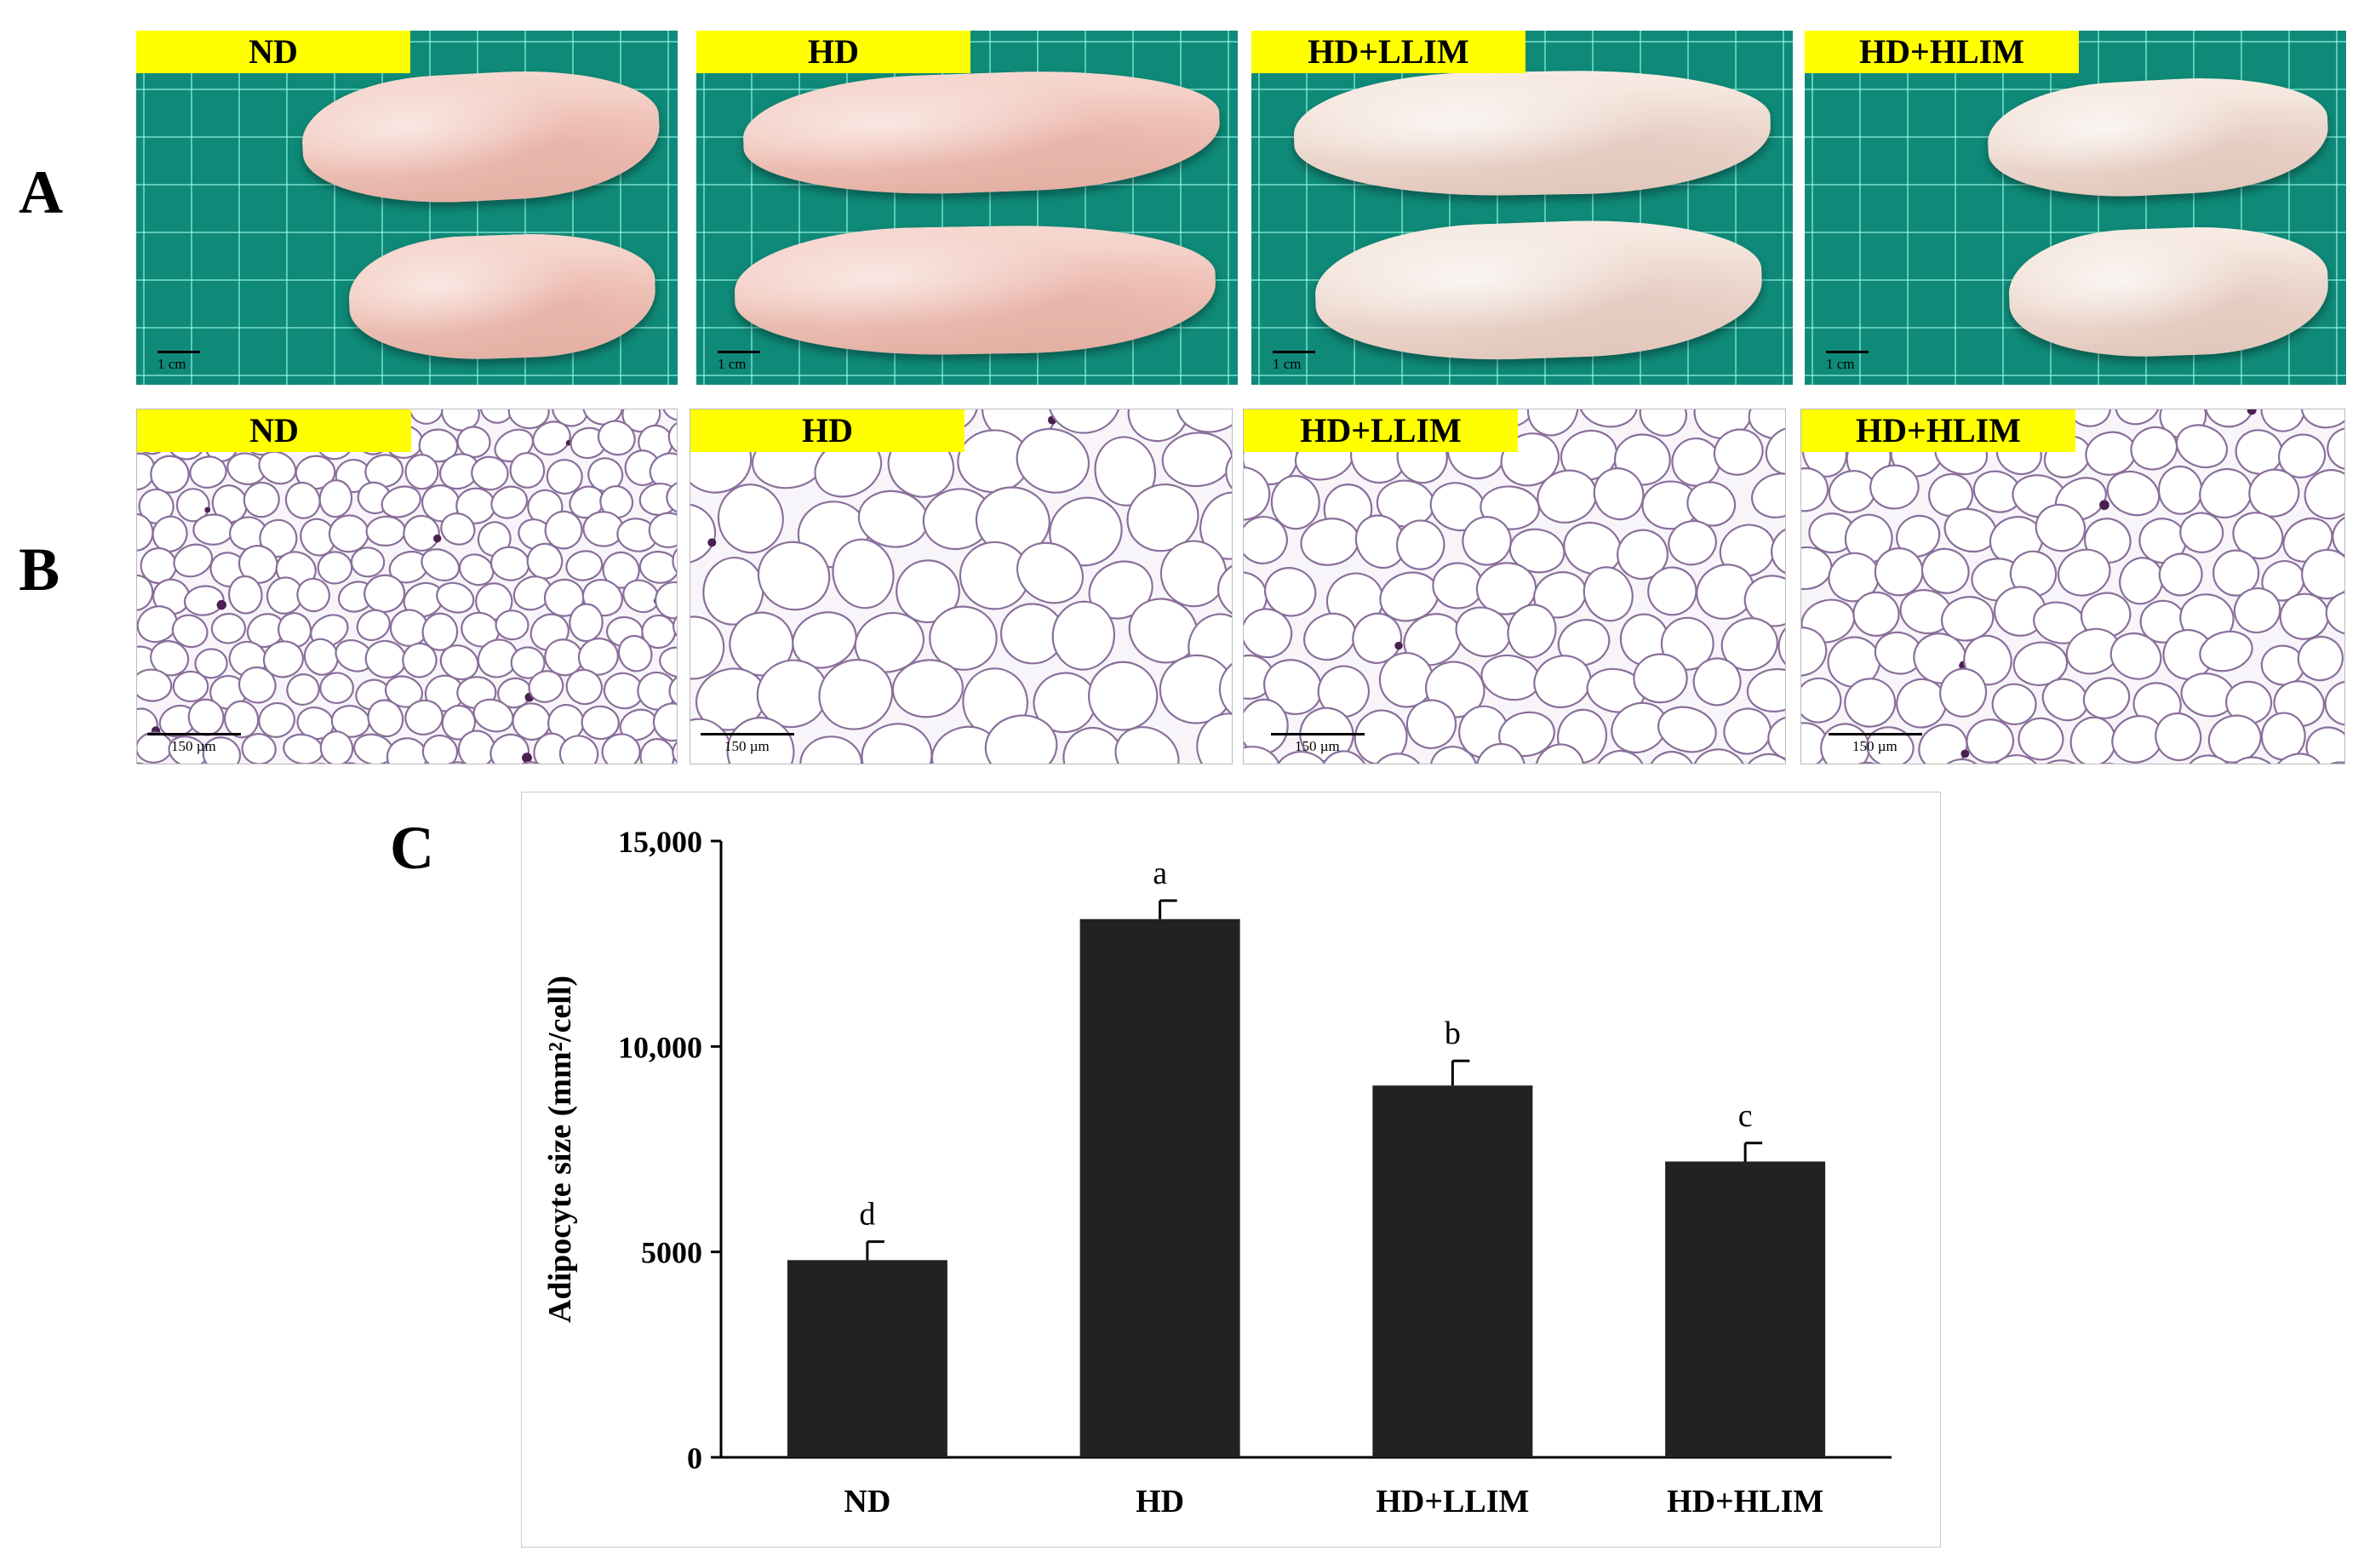 This screenshot has height=1568, width=2364. What do you see at coordinates (412, 848) in the screenshot?
I see `panel-letter-c: C` at bounding box center [412, 848].